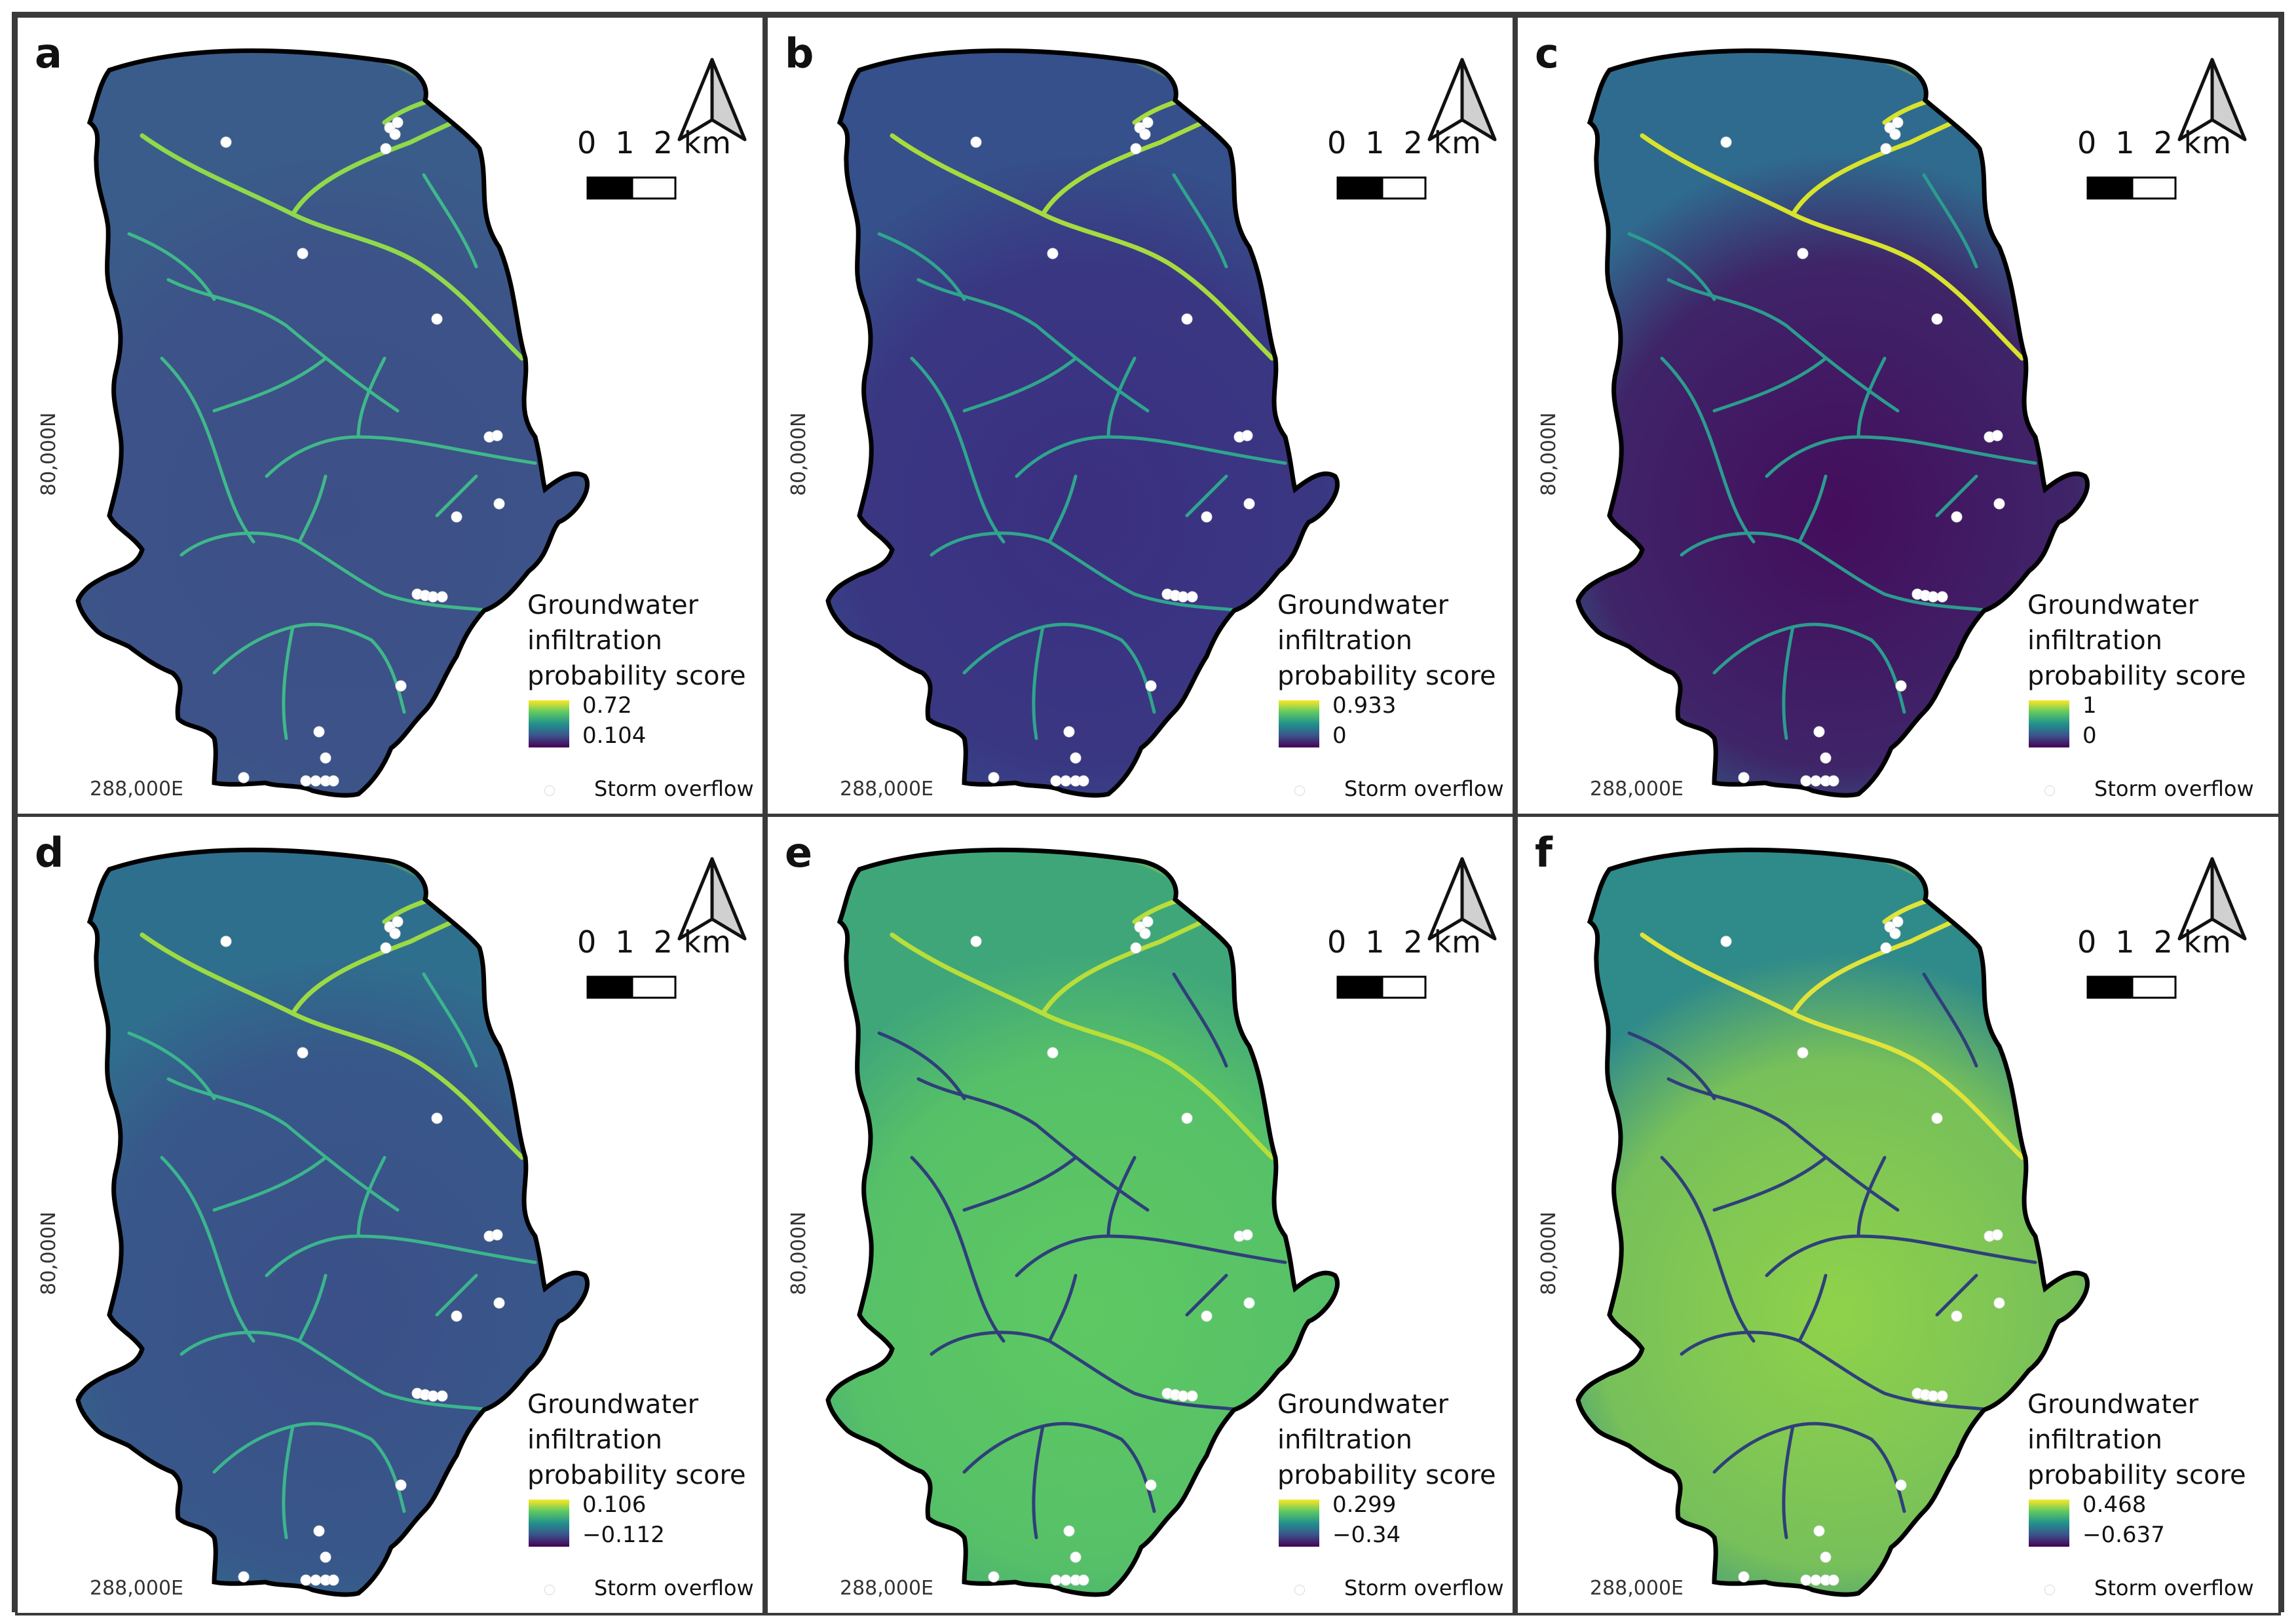 The width and height of the screenshot is (2296, 1624). What do you see at coordinates (332, 1222) in the screenshot?
I see `map-d` at bounding box center [332, 1222].